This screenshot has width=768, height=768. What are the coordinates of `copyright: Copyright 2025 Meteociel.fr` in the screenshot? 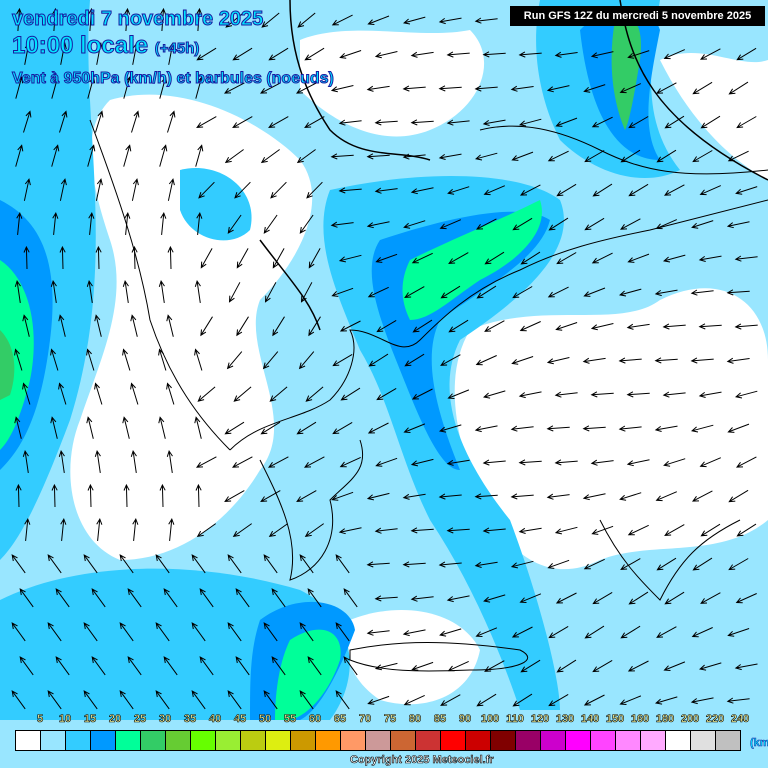 It's located at (422, 760).